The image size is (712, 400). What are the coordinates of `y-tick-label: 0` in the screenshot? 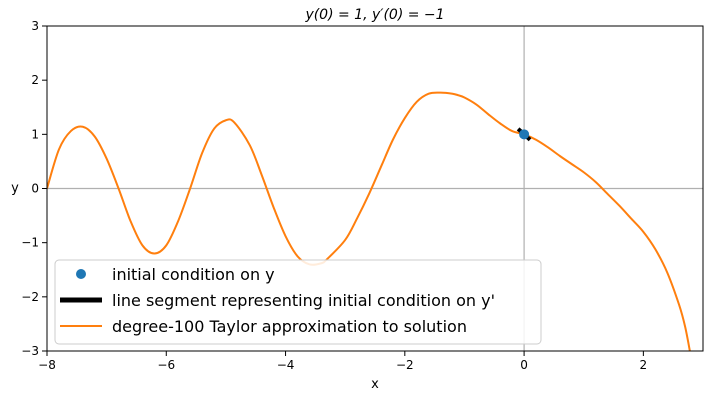 It's located at (35, 189).